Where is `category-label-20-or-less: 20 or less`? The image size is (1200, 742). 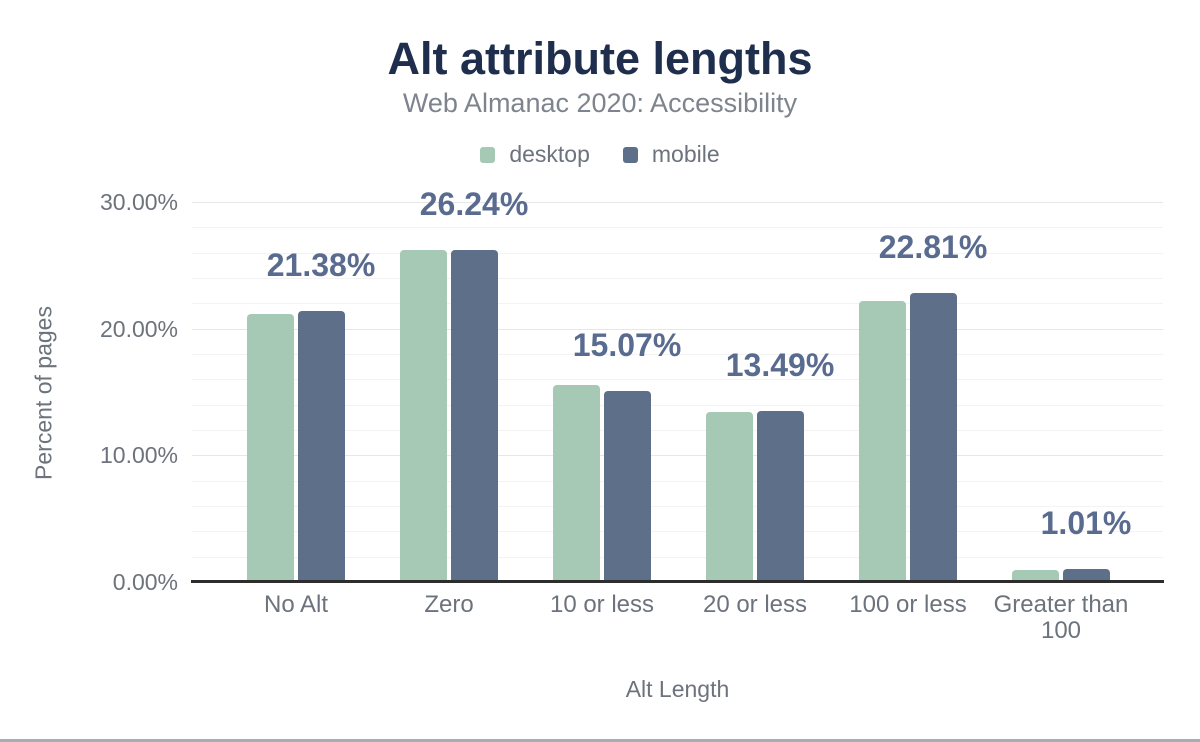
category-label-20-or-less: 20 or less is located at coordinates (755, 604).